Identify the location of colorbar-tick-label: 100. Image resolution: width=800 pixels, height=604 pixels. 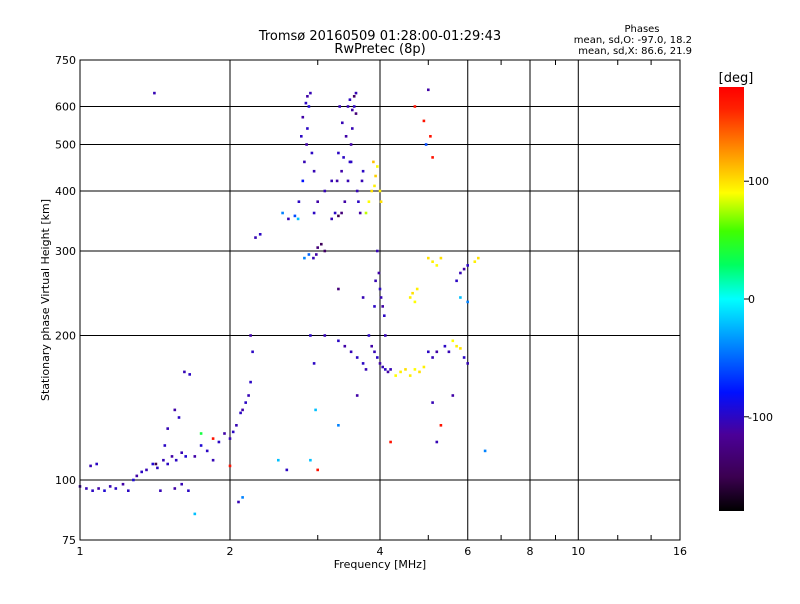
(758, 181).